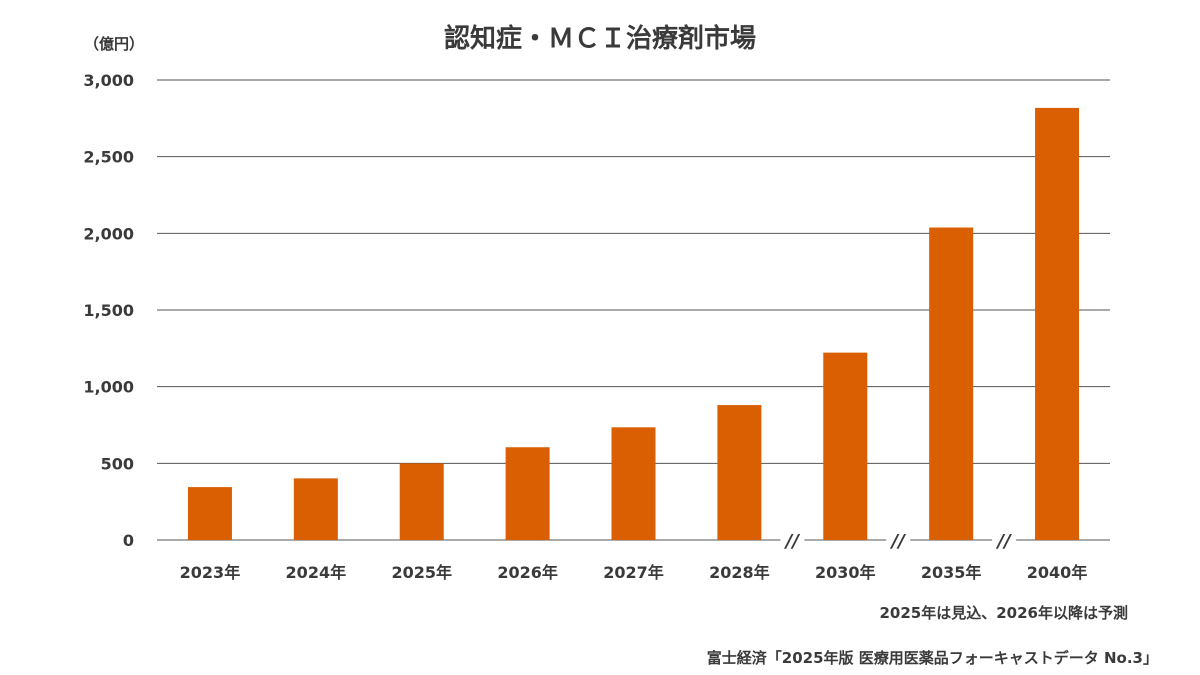  What do you see at coordinates (108, 233) in the screenshot?
I see `y-tick-label: 2,000` at bounding box center [108, 233].